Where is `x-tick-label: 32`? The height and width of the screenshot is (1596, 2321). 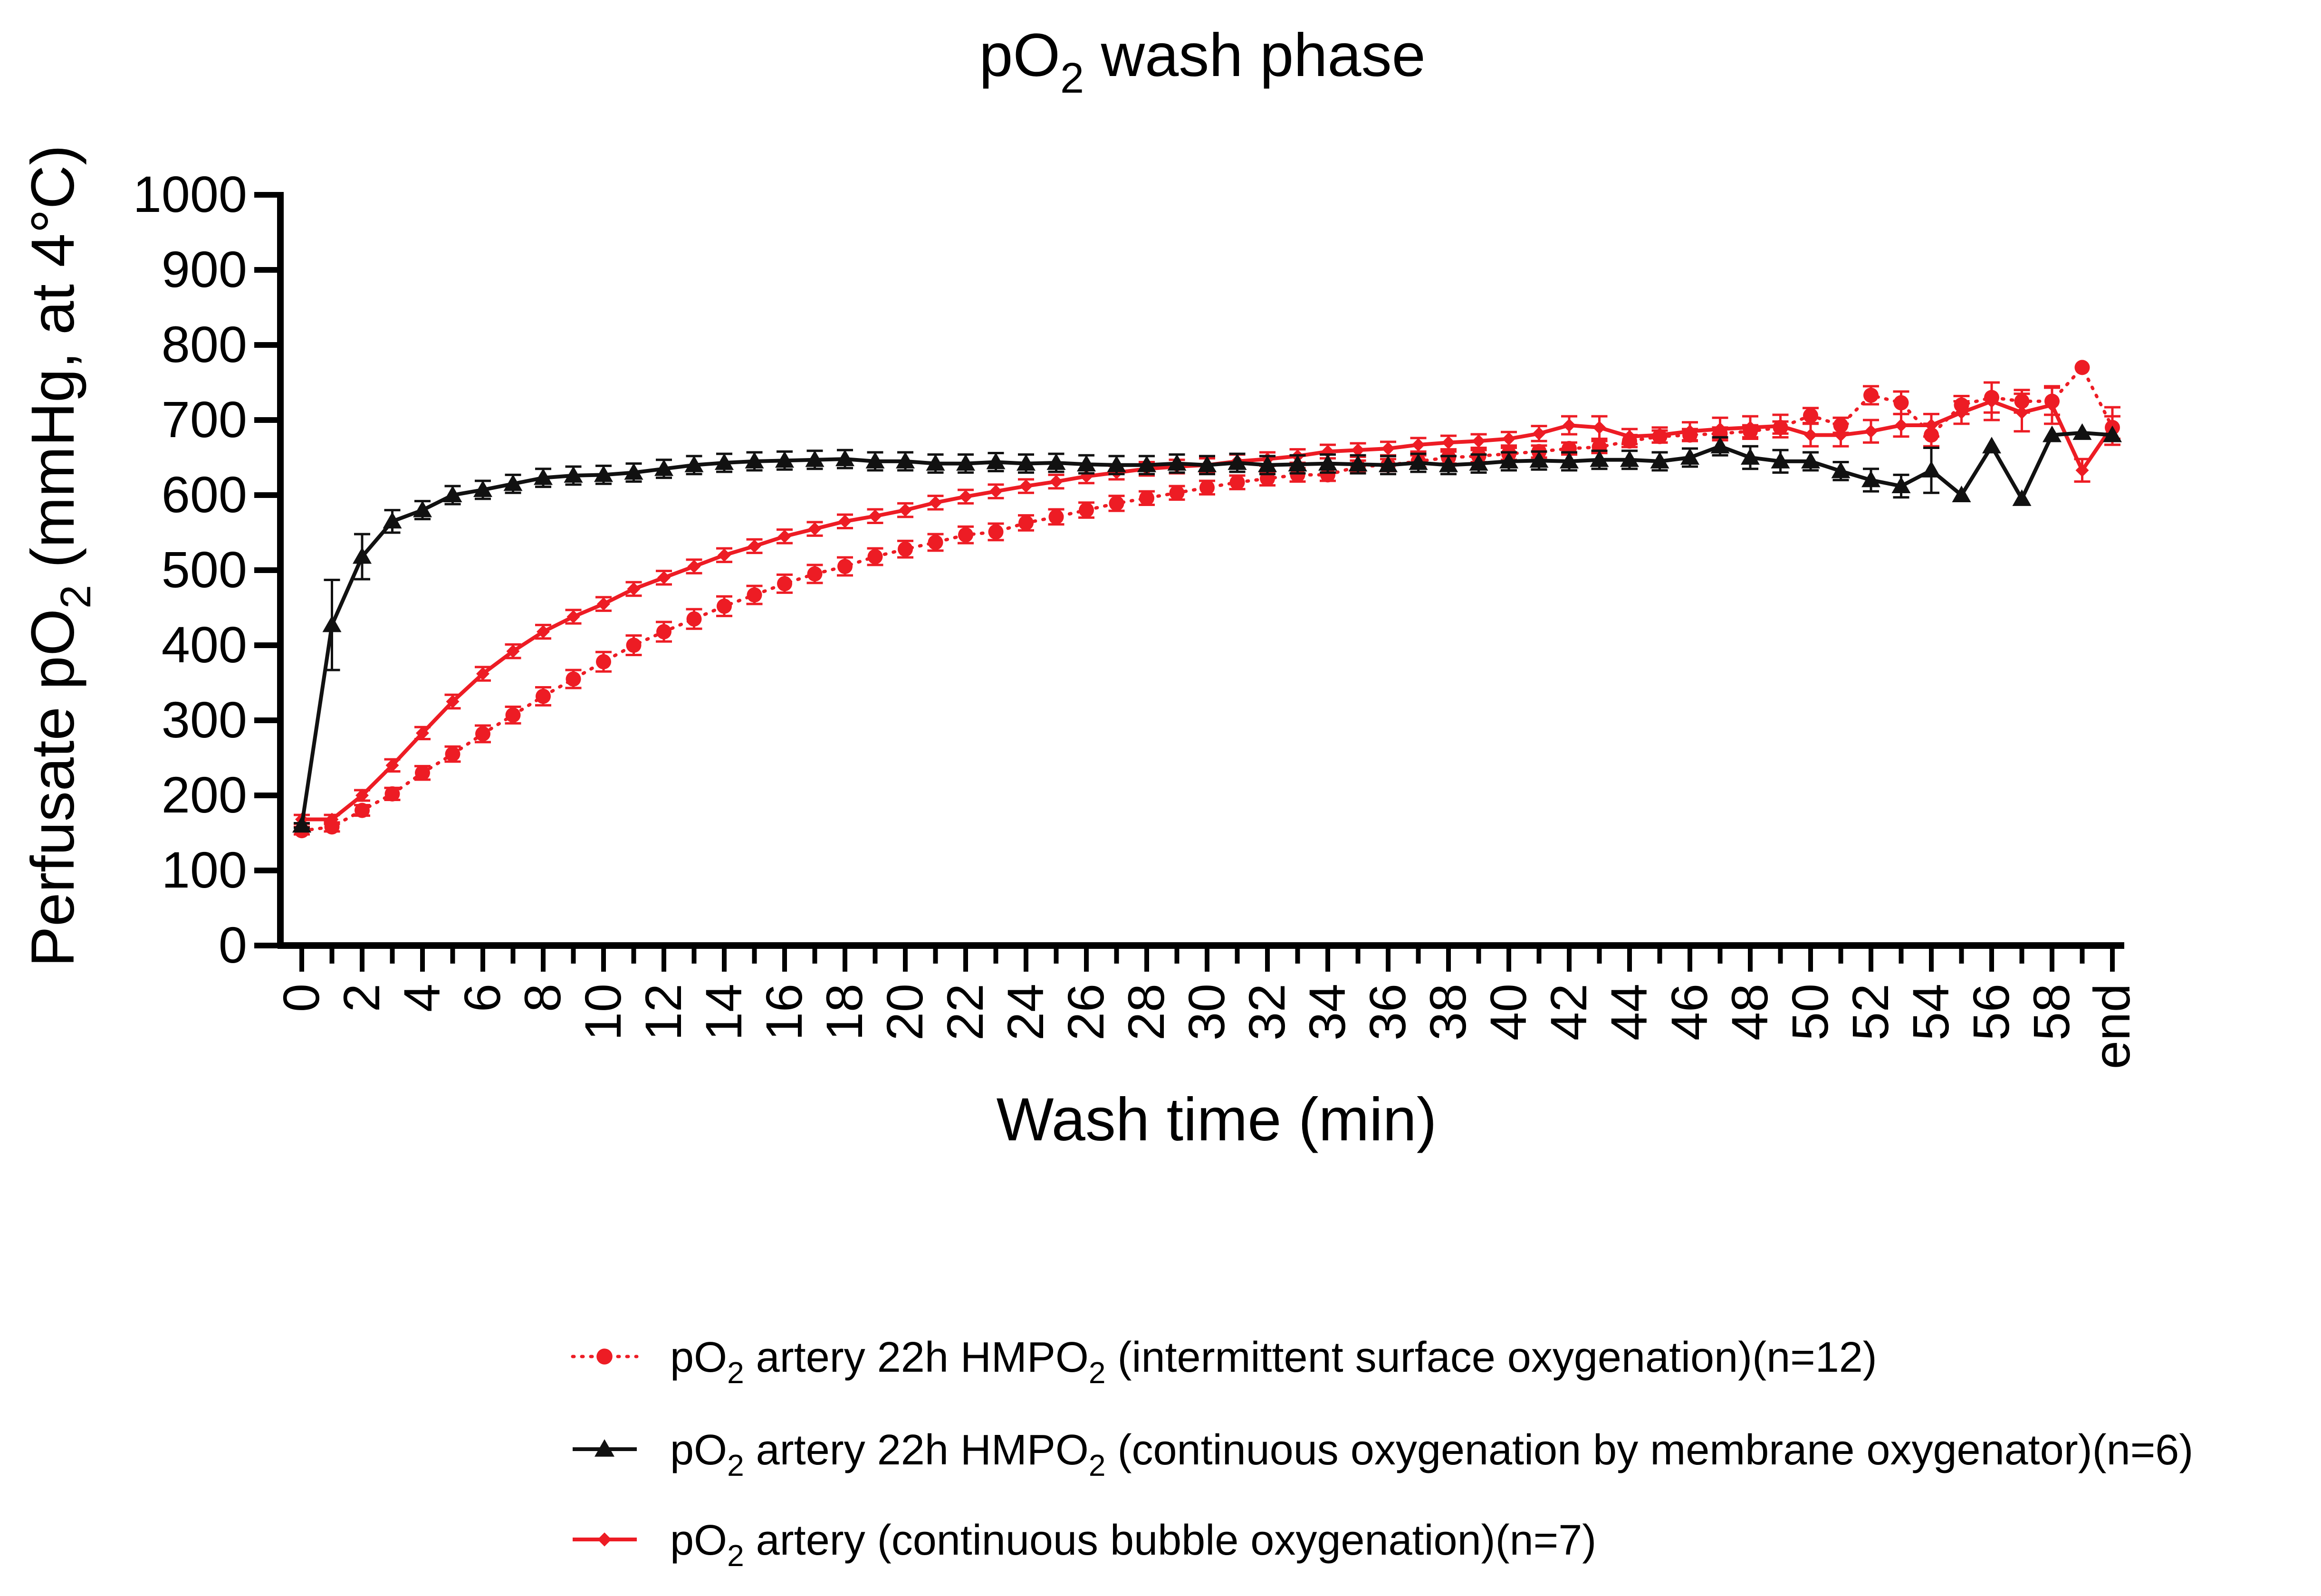
x-tick-label: 32 is located at coordinates (1266, 1012).